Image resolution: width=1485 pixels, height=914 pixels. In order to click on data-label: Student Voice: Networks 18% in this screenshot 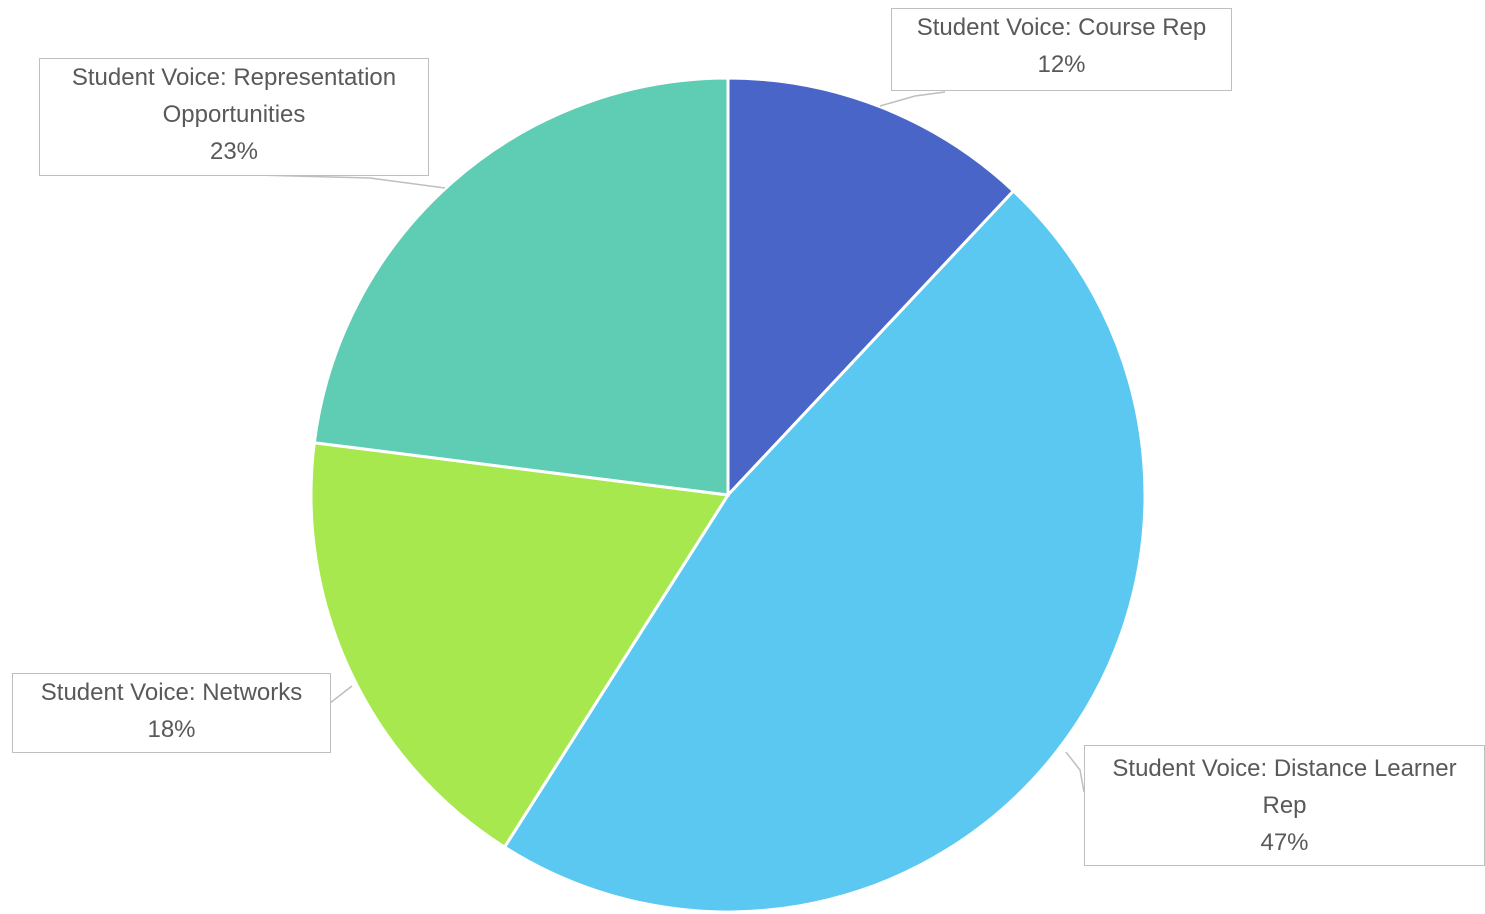, I will do `click(171, 713)`.